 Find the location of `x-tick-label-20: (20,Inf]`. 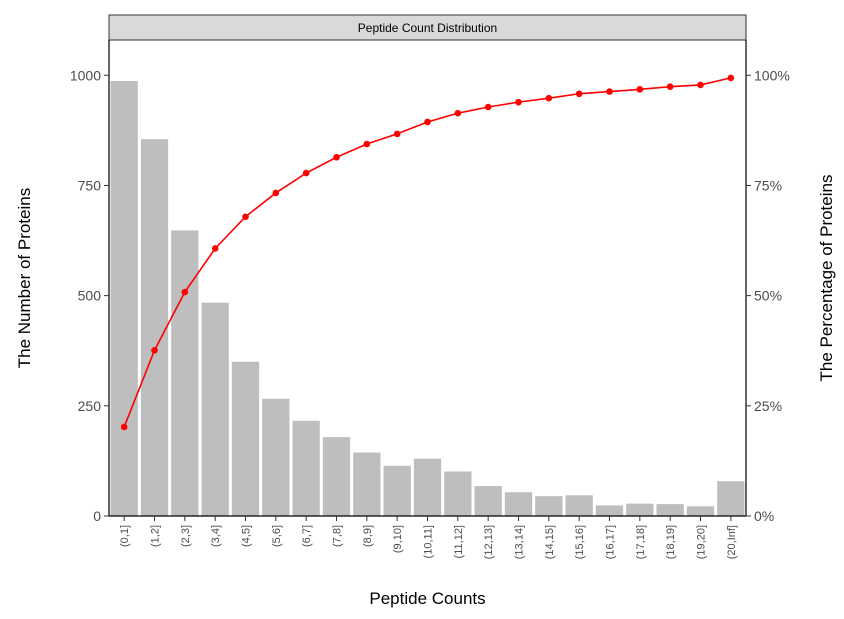

x-tick-label-20: (20,Inf] is located at coordinates (732, 542).